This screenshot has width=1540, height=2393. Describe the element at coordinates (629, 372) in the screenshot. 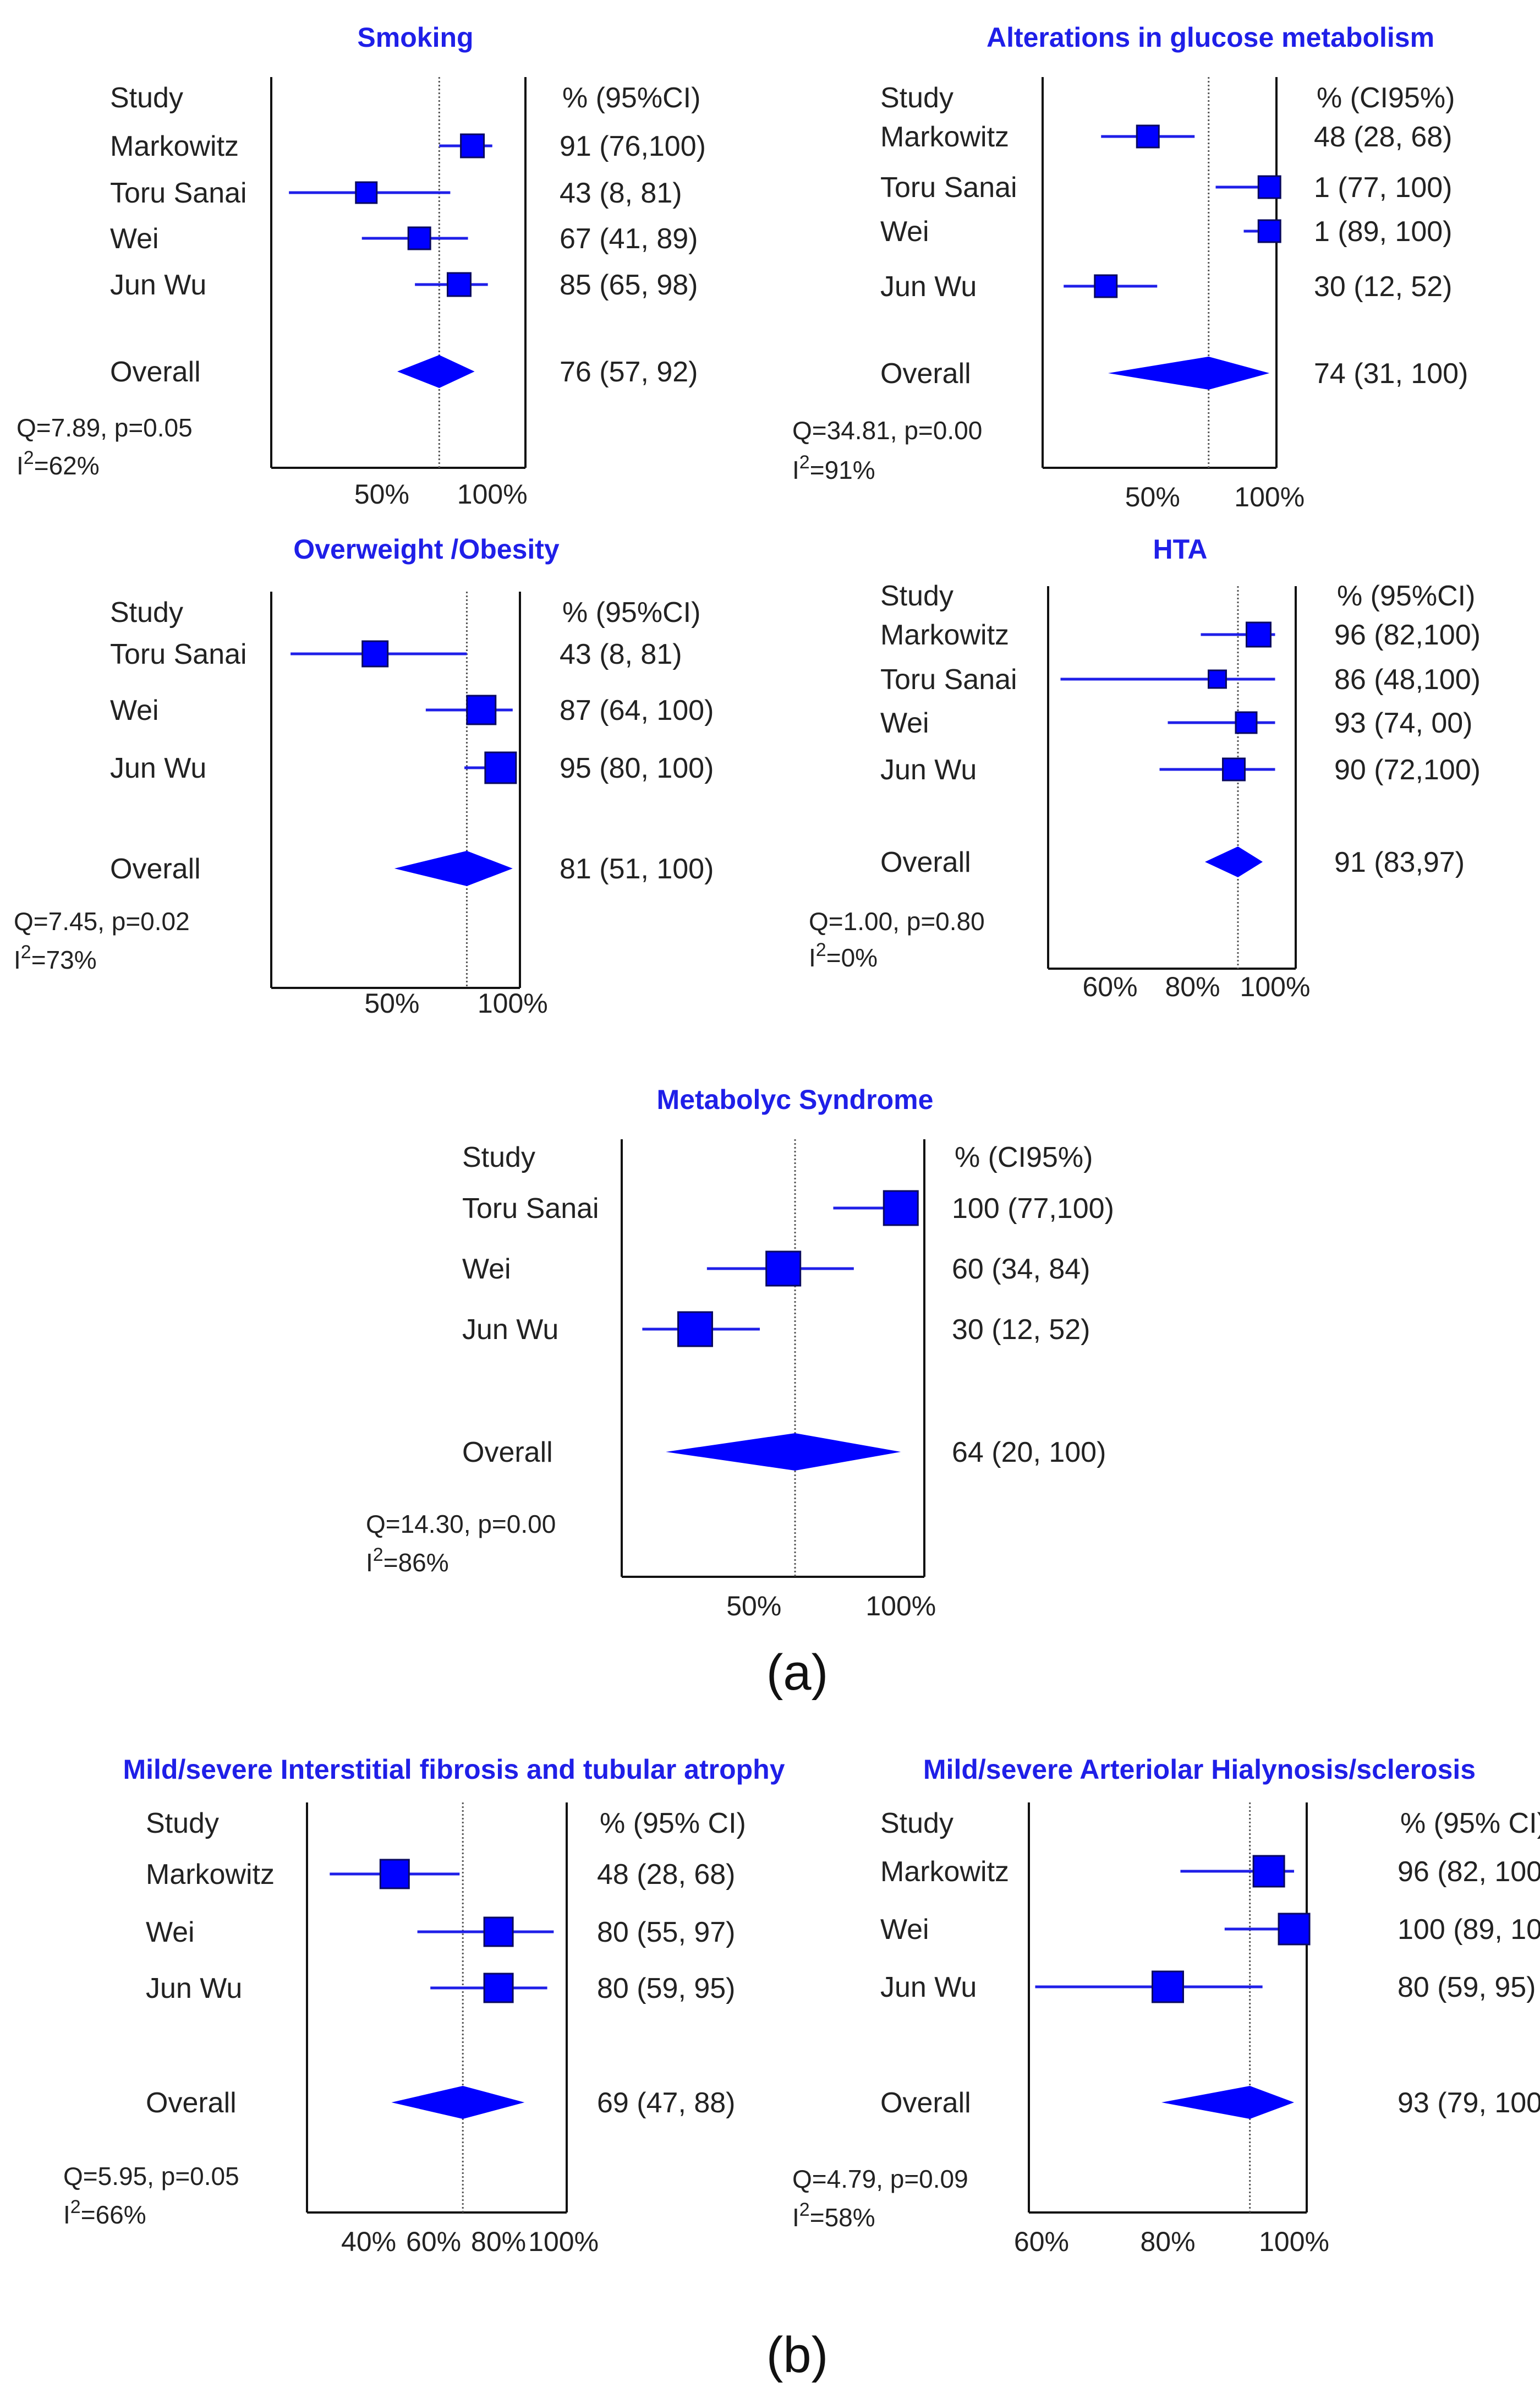

I see `overall-ci-text: 76 (57, 92)` at that location.